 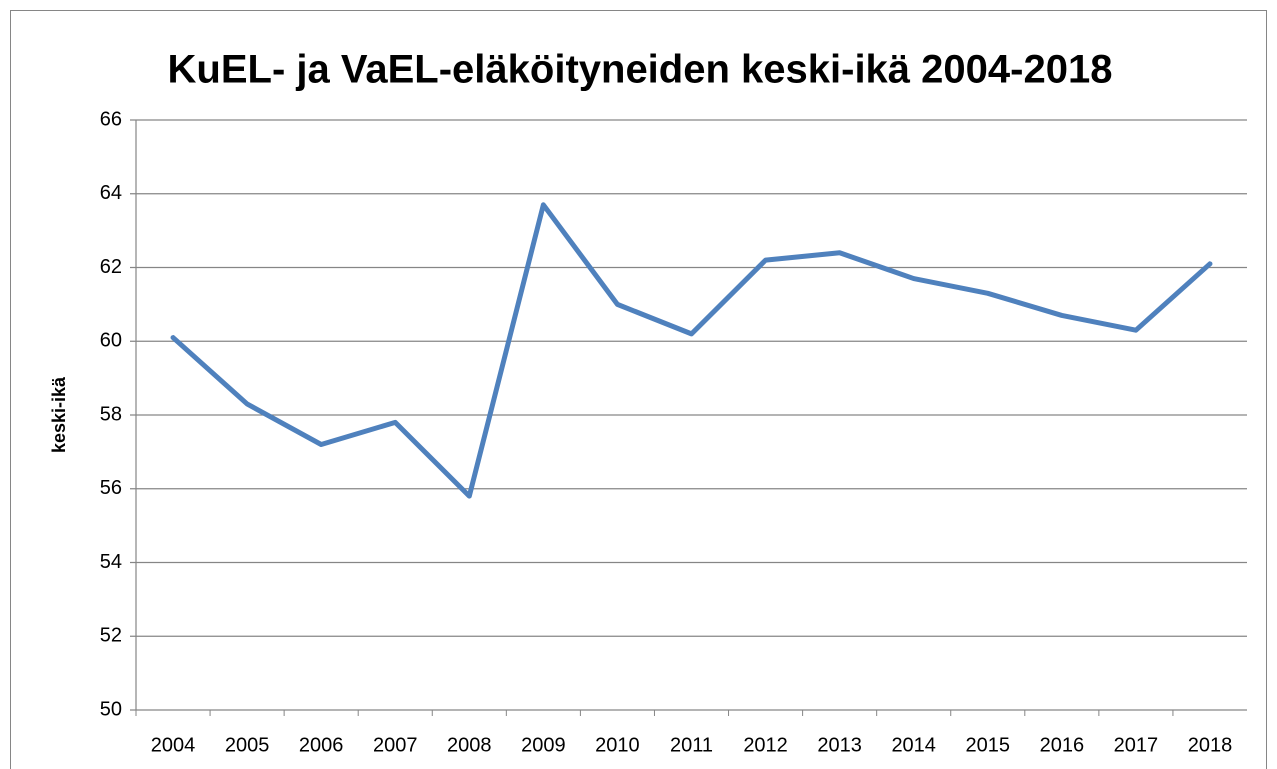 I want to click on y-tick-label: 60, so click(x=111, y=341).